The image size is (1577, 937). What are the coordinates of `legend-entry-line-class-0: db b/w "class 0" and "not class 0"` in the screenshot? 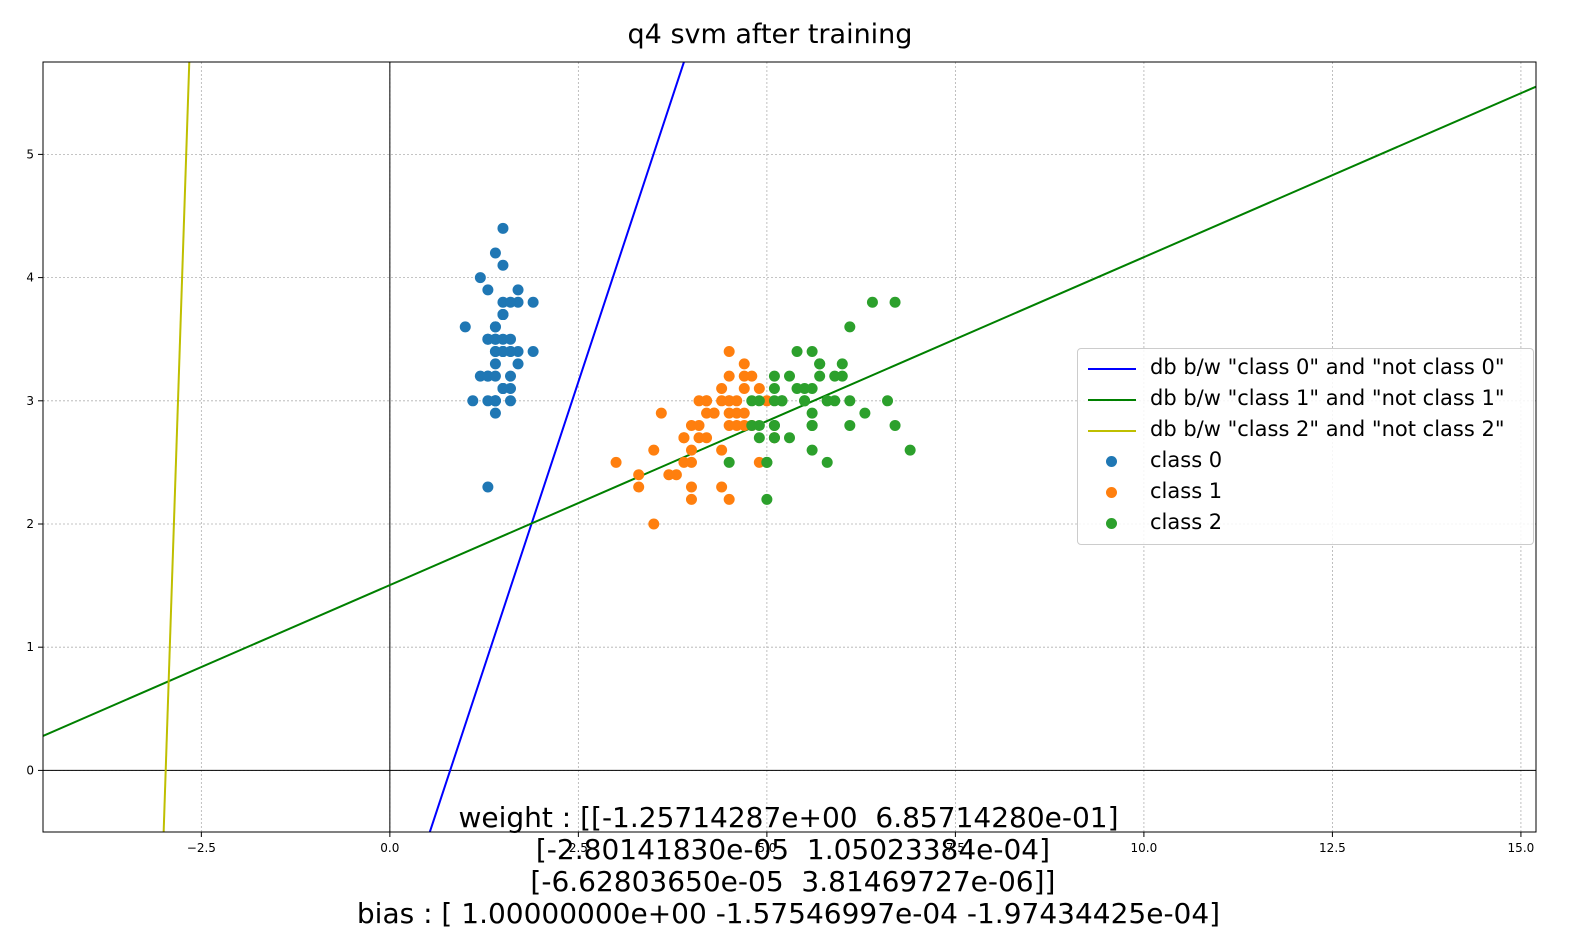 It's located at (1305, 368).